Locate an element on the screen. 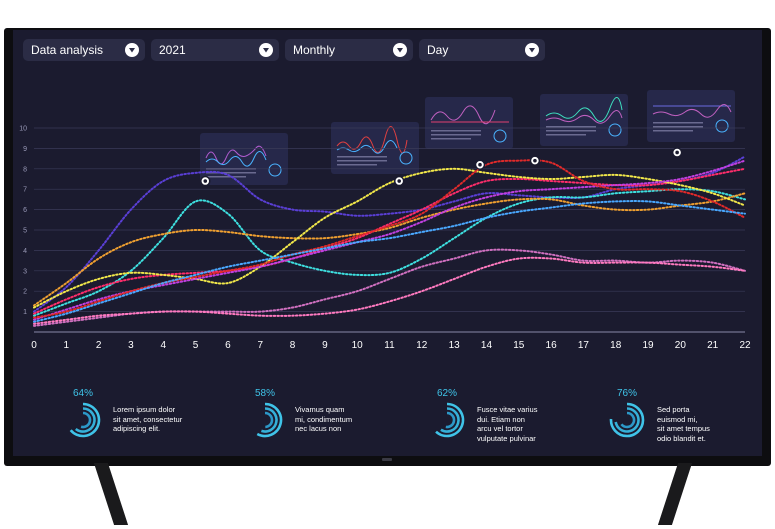 The width and height of the screenshot is (775, 529). period-select-value: Monthly is located at coordinates (314, 50).